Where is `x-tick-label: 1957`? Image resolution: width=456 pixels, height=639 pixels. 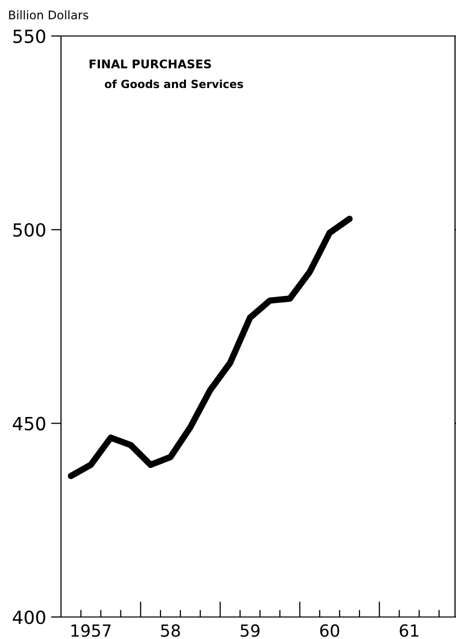 x-tick-label: 1957 is located at coordinates (91, 630).